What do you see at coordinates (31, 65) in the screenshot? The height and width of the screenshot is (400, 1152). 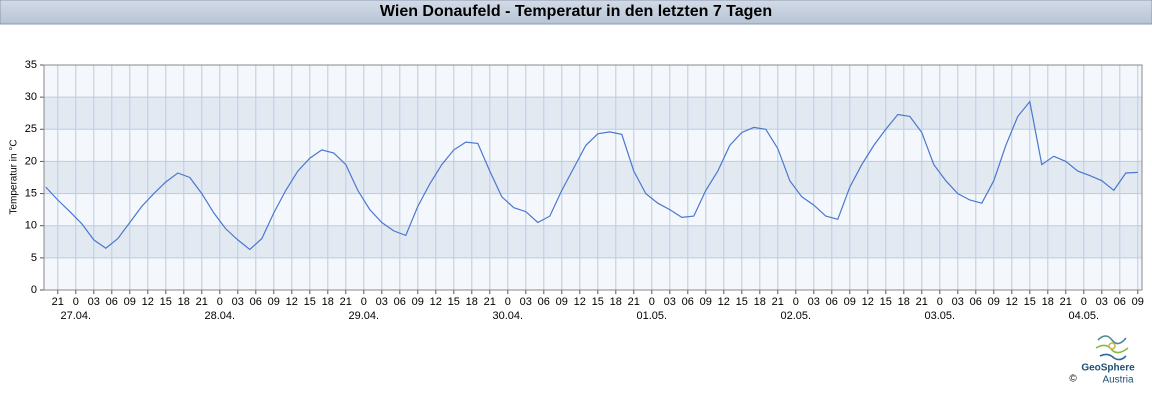 I see `y-tick-label: 35` at bounding box center [31, 65].